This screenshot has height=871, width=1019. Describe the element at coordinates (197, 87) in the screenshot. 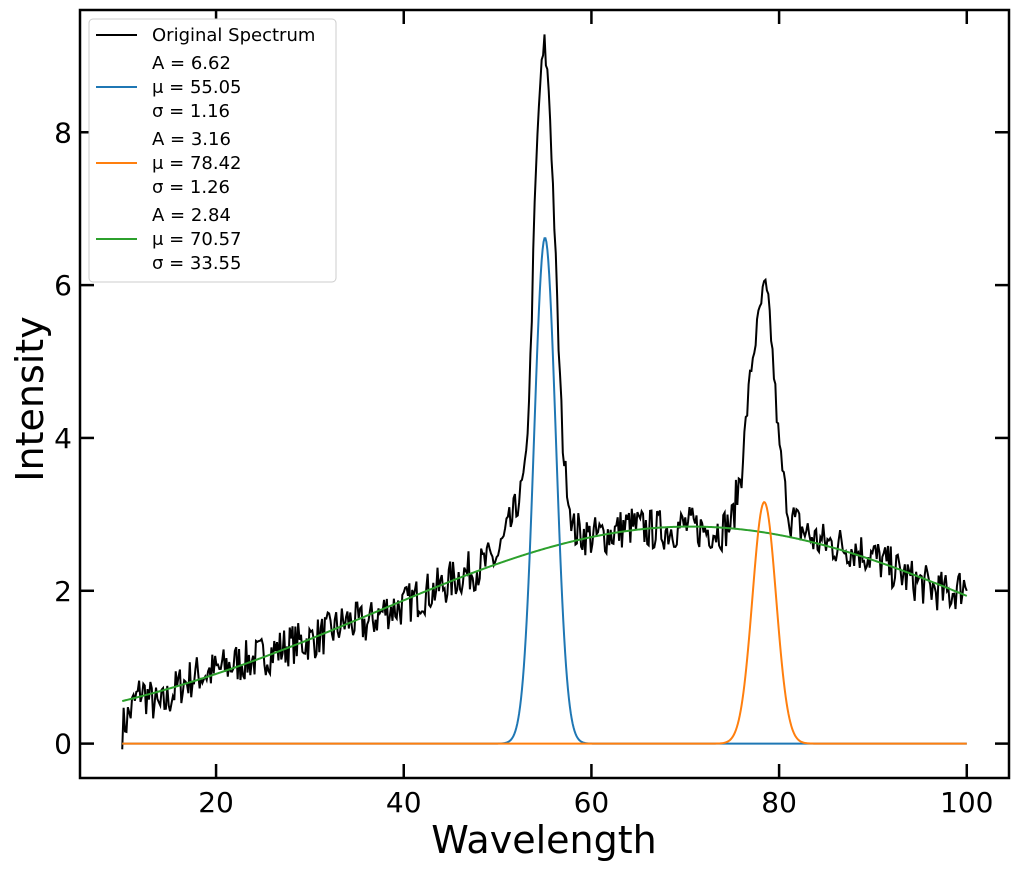

I see `legend-label-1: μ = 55.05` at that location.